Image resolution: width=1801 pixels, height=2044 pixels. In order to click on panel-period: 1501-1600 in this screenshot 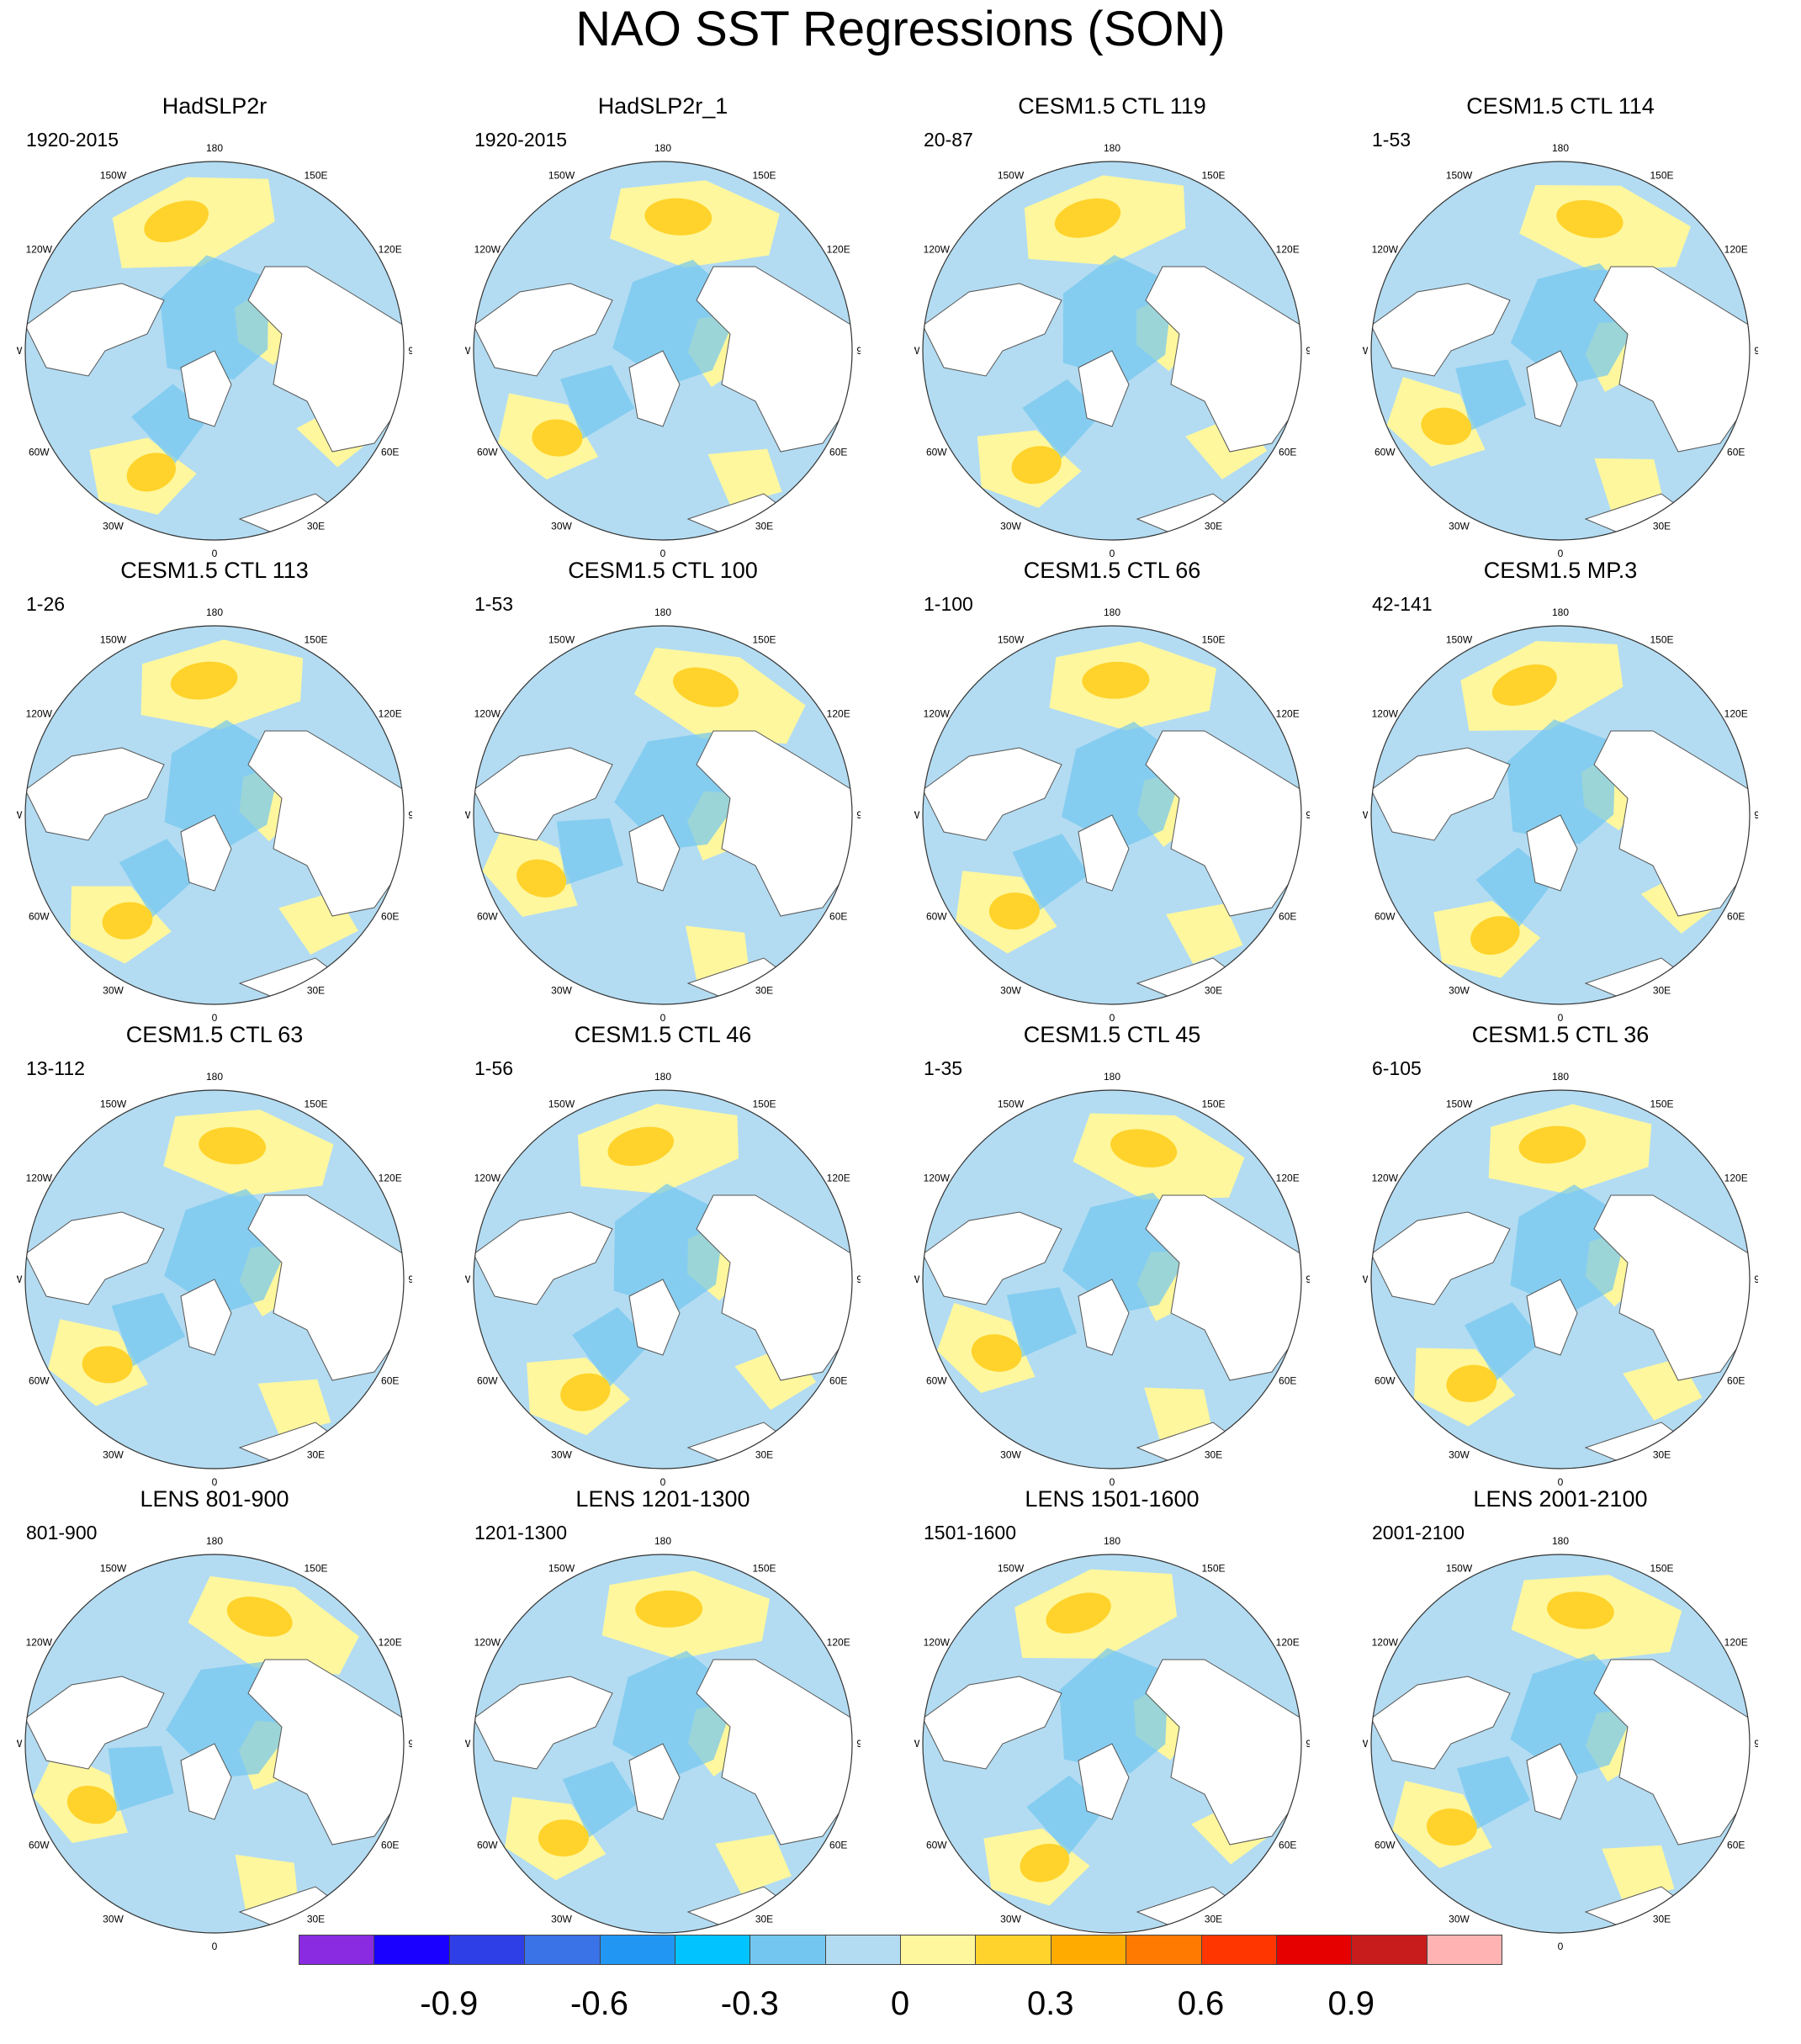, I will do `click(970, 1533)`.